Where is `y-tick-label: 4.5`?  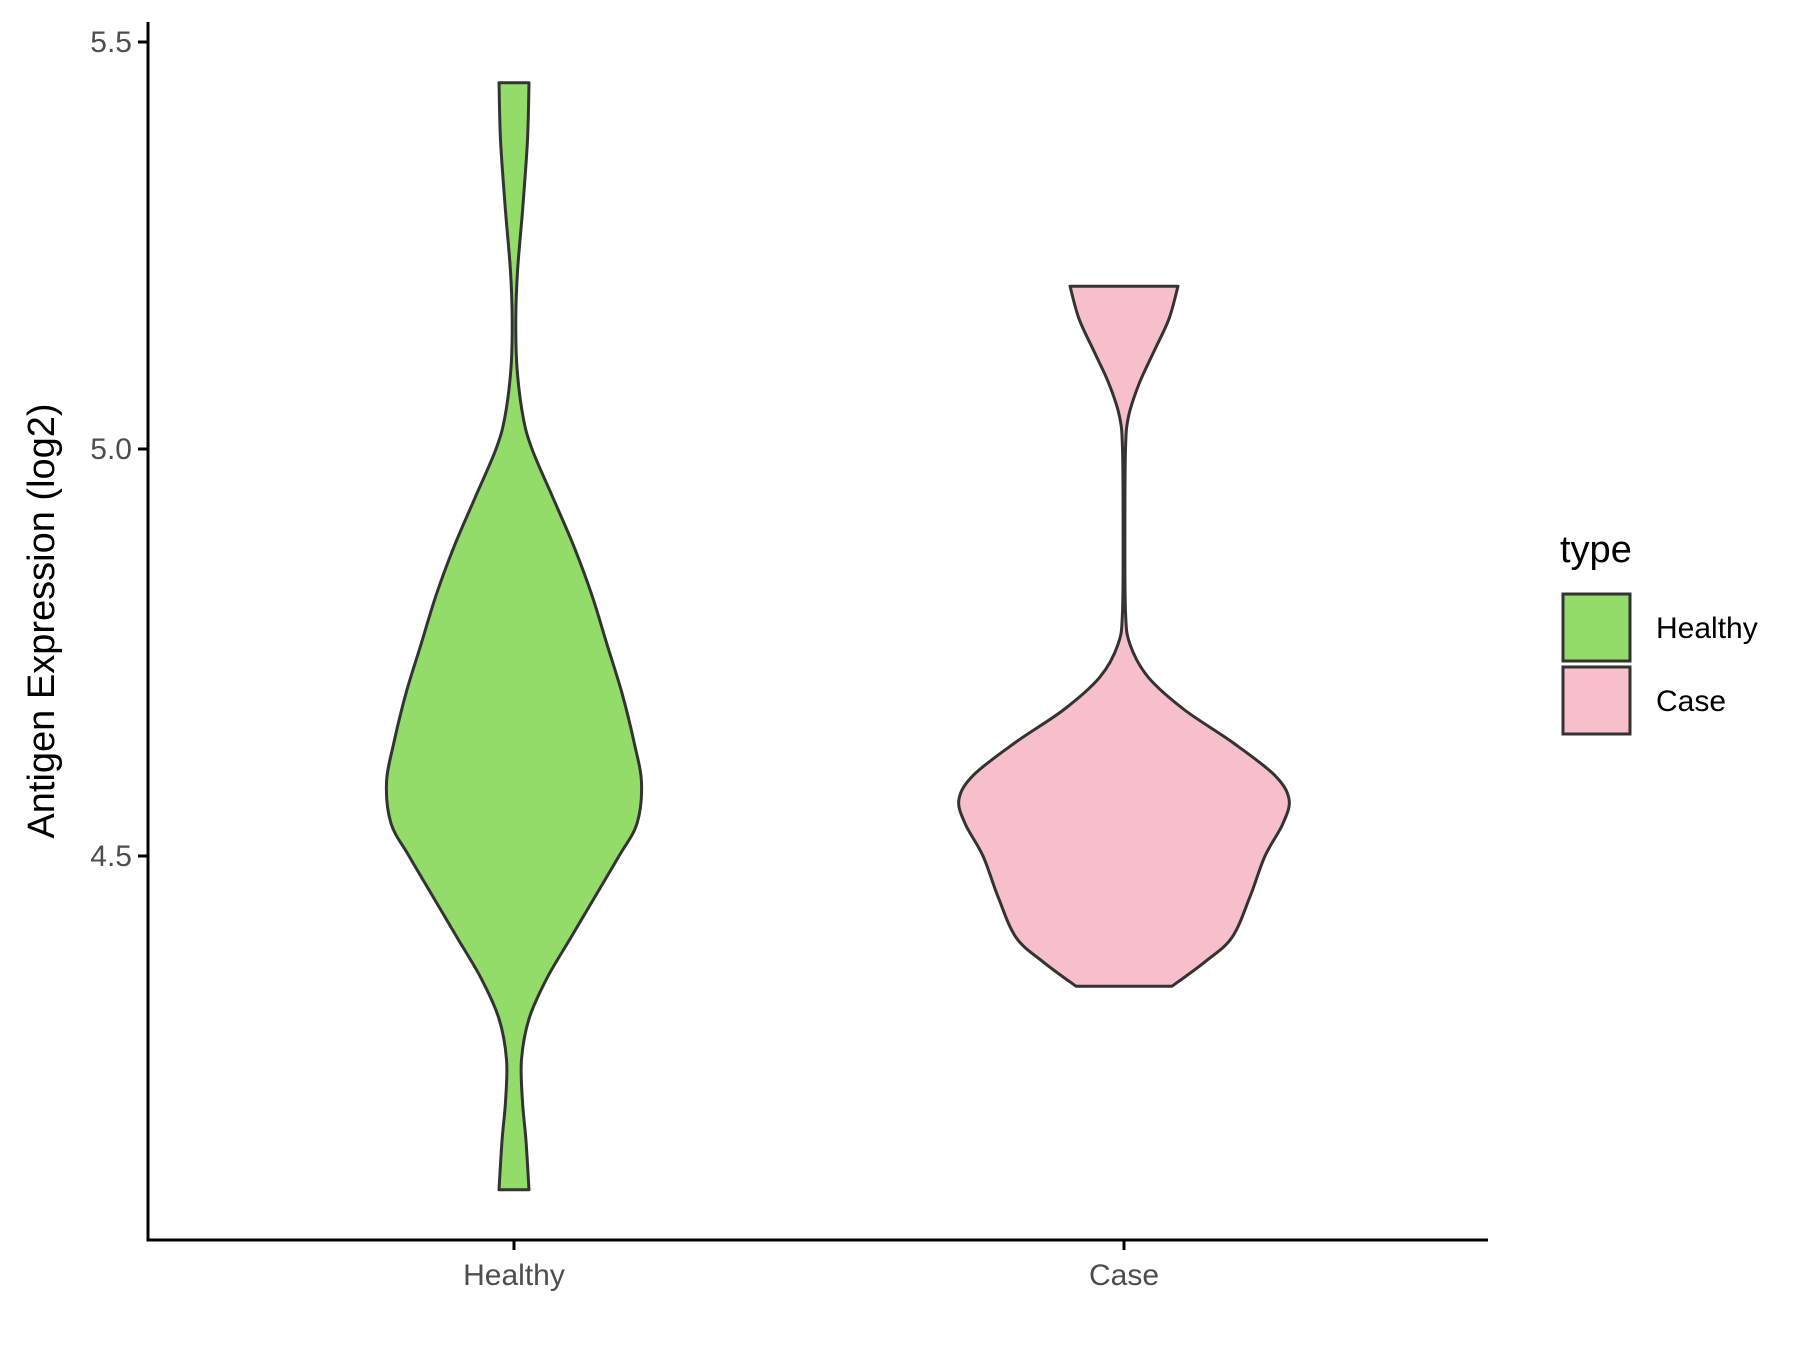
y-tick-label: 4.5 is located at coordinates (111, 856).